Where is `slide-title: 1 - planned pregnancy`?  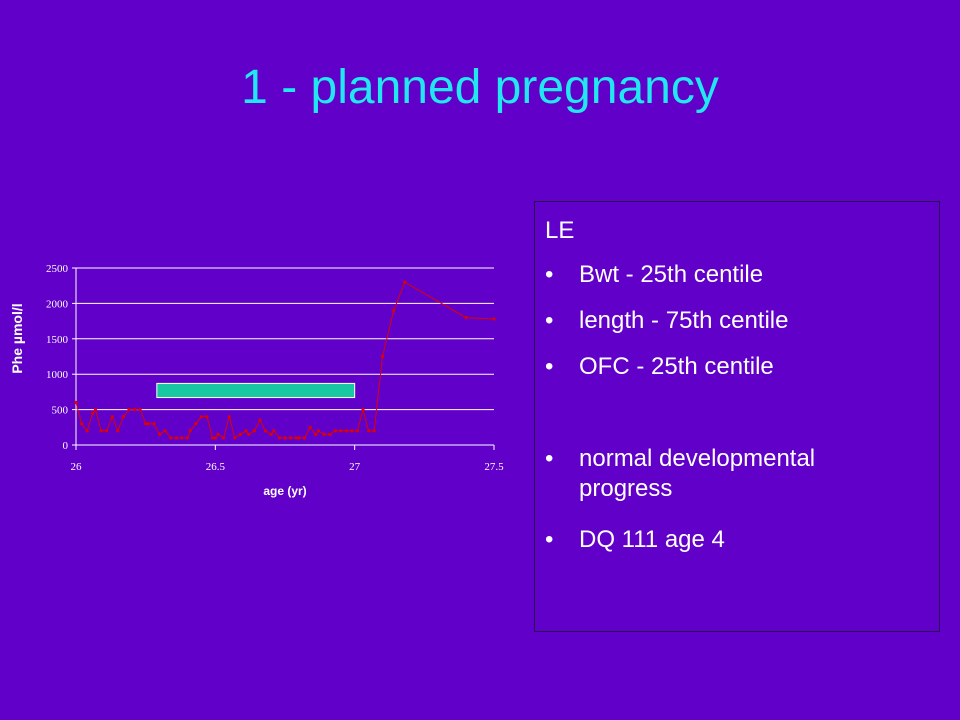
slide-title: 1 - planned pregnancy is located at coordinates (480, 87).